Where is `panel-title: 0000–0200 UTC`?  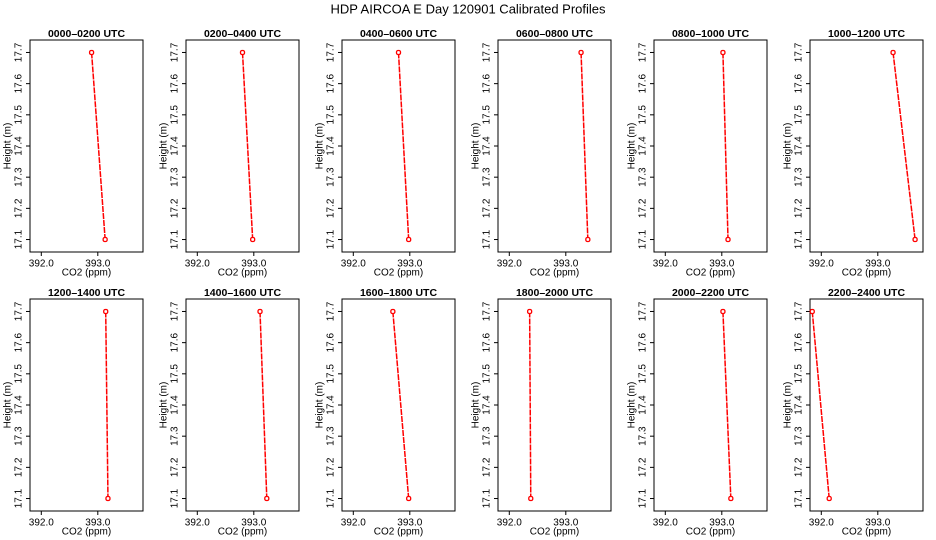 panel-title: 0000–0200 UTC is located at coordinates (86, 34).